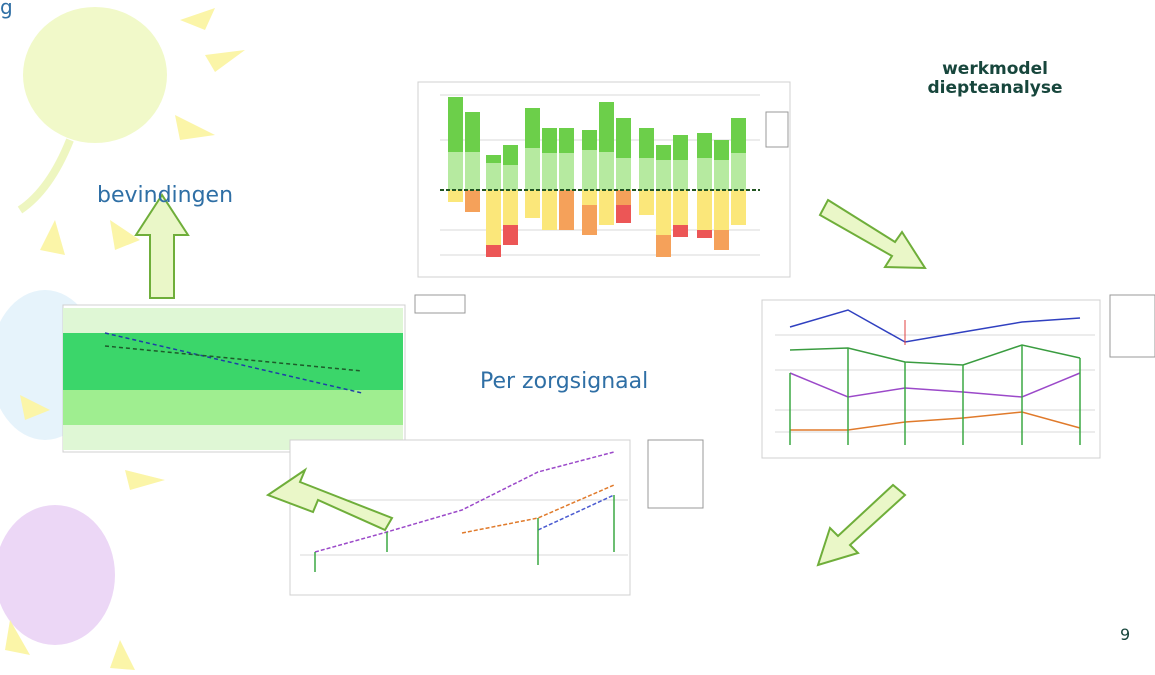  What do you see at coordinates (264, 373) in the screenshot?
I see `band-chart-thumbnail` at bounding box center [264, 373].